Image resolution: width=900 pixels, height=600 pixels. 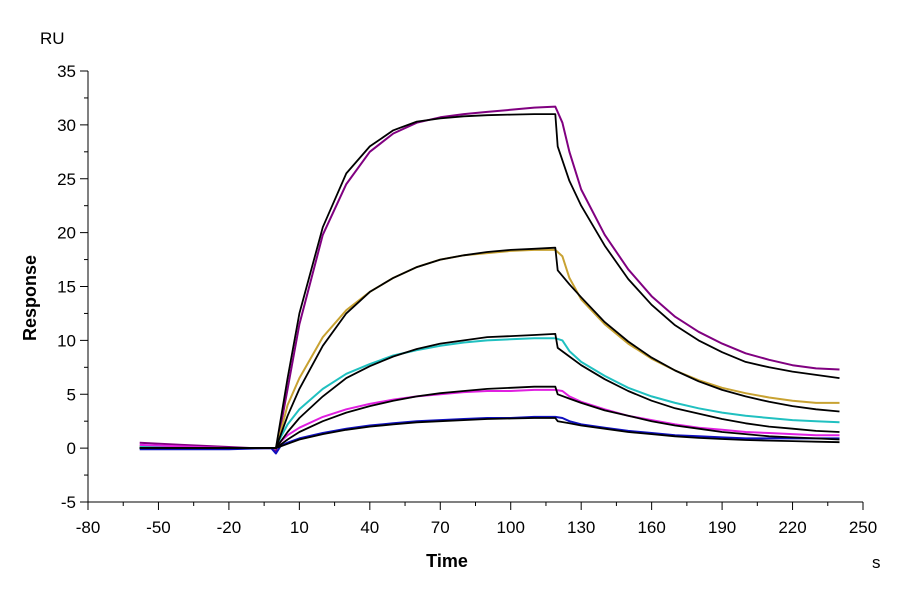 What do you see at coordinates (68, 502) in the screenshot?
I see `y-tick-label: -5` at bounding box center [68, 502].